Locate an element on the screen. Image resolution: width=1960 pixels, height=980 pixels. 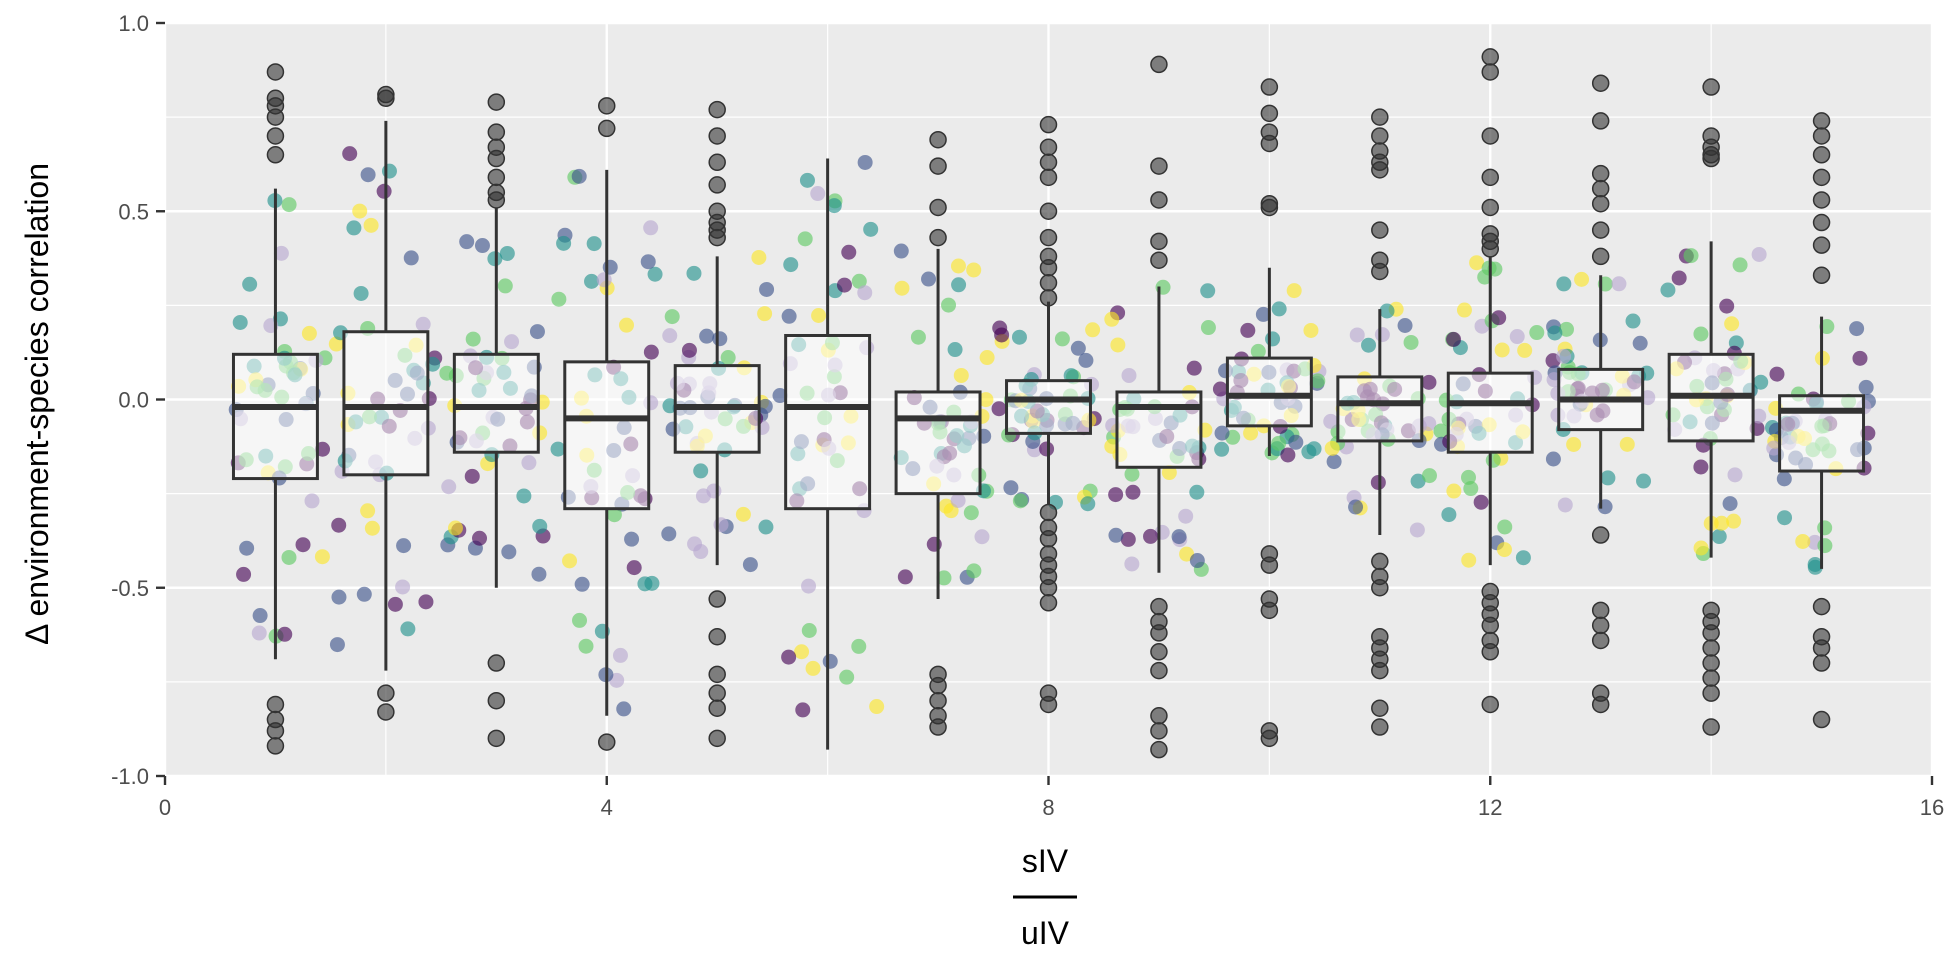
x-tick-label: 0 is located at coordinates (165, 807).